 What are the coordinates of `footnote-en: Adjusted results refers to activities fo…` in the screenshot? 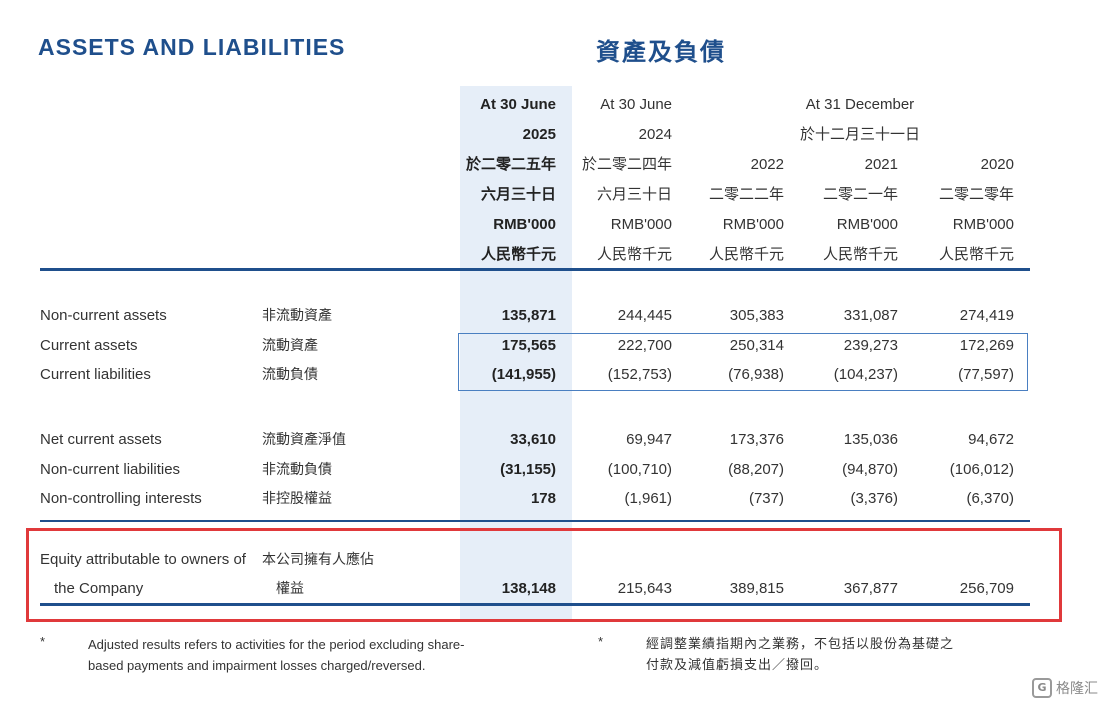 It's located at (333, 655).